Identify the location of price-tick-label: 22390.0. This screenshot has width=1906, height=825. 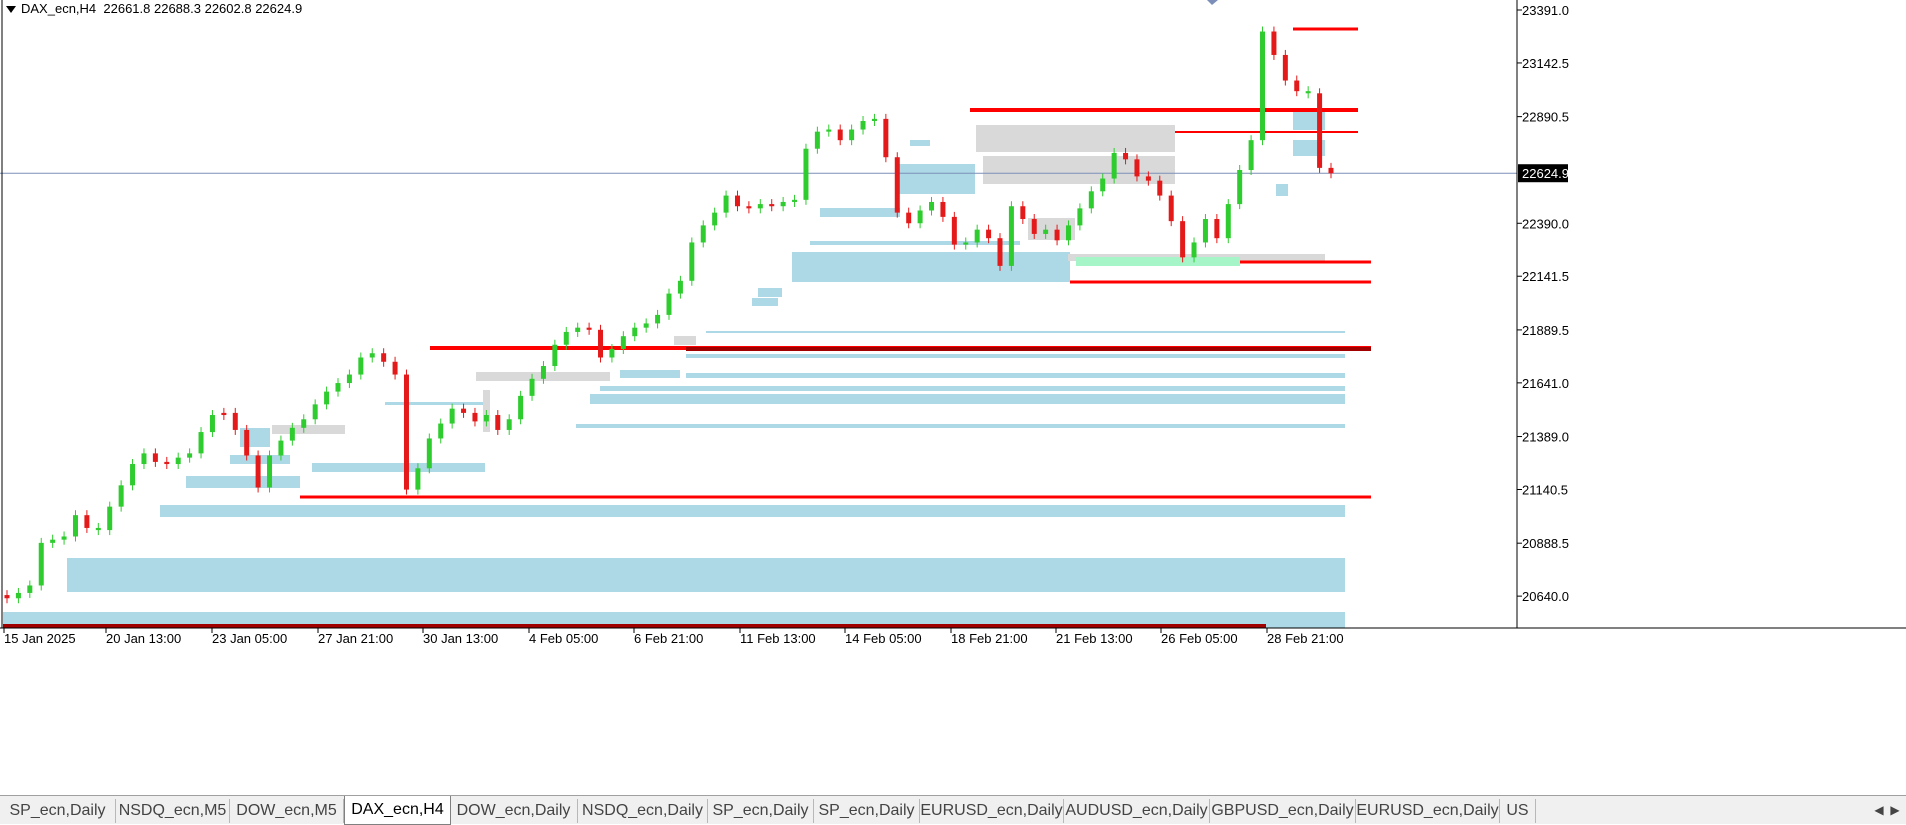
(1545, 223).